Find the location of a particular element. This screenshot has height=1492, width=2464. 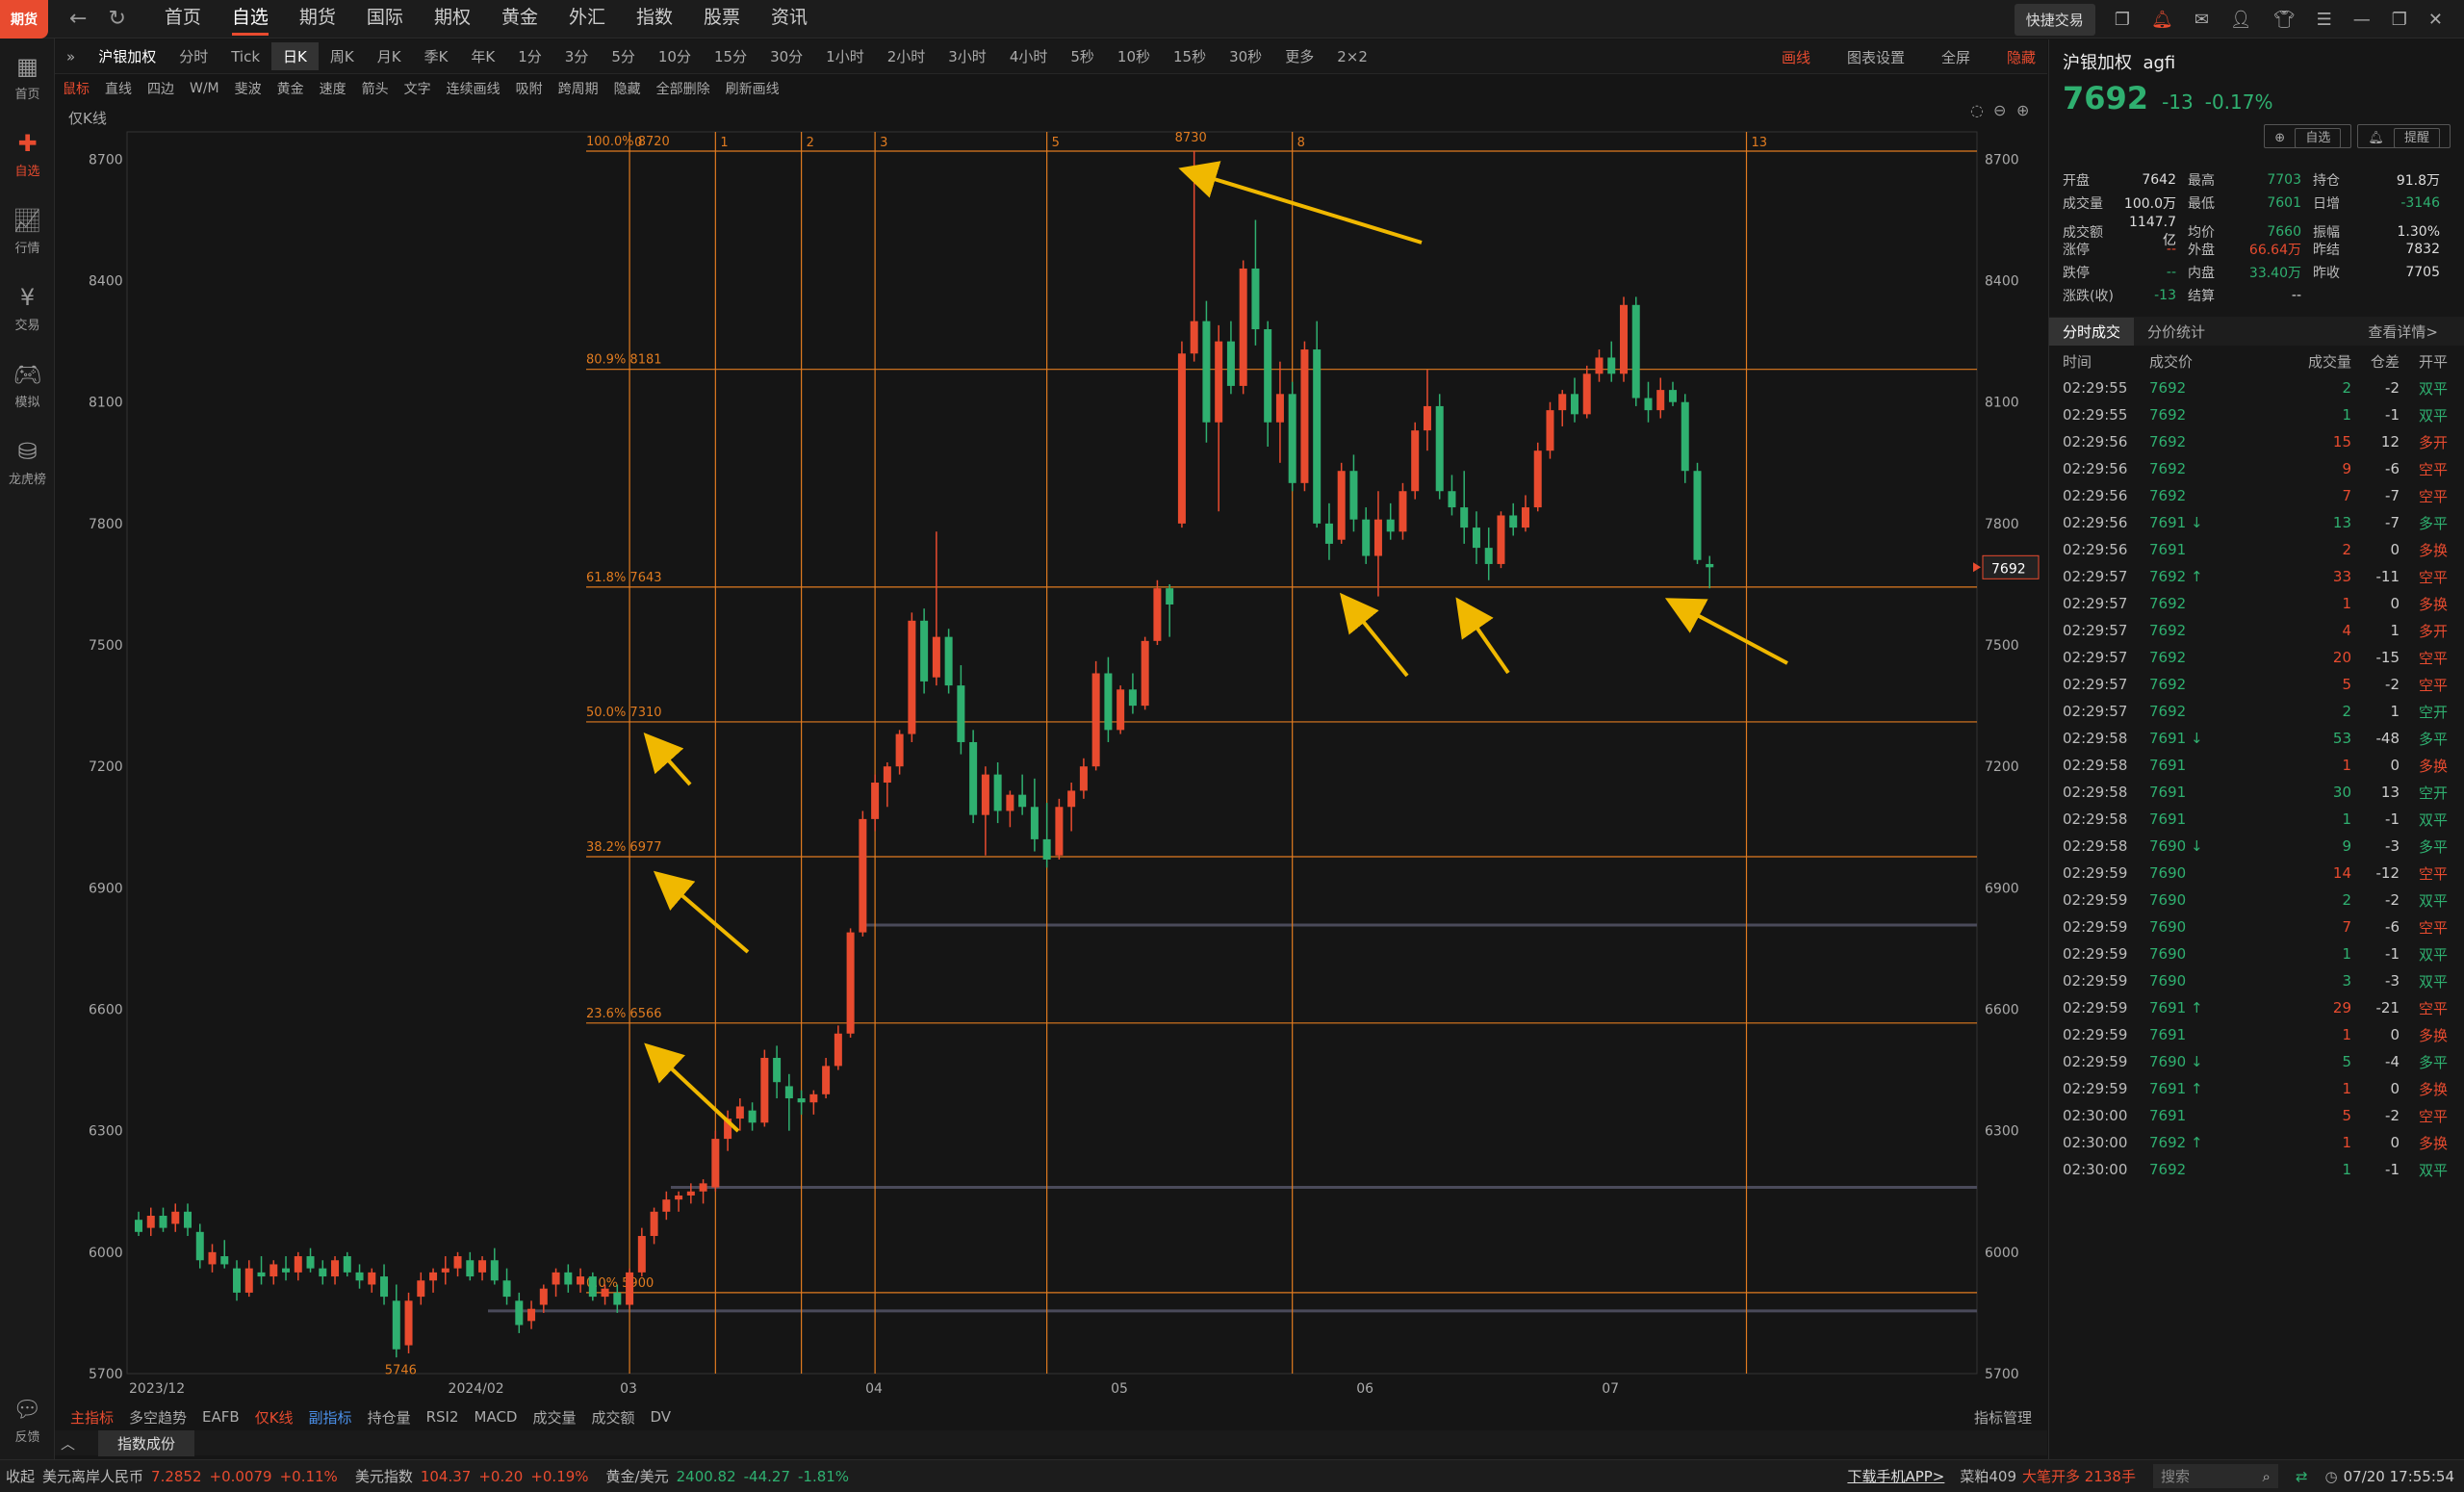

bell-icon: 🔔︎ is located at coordinates (2161, 19).